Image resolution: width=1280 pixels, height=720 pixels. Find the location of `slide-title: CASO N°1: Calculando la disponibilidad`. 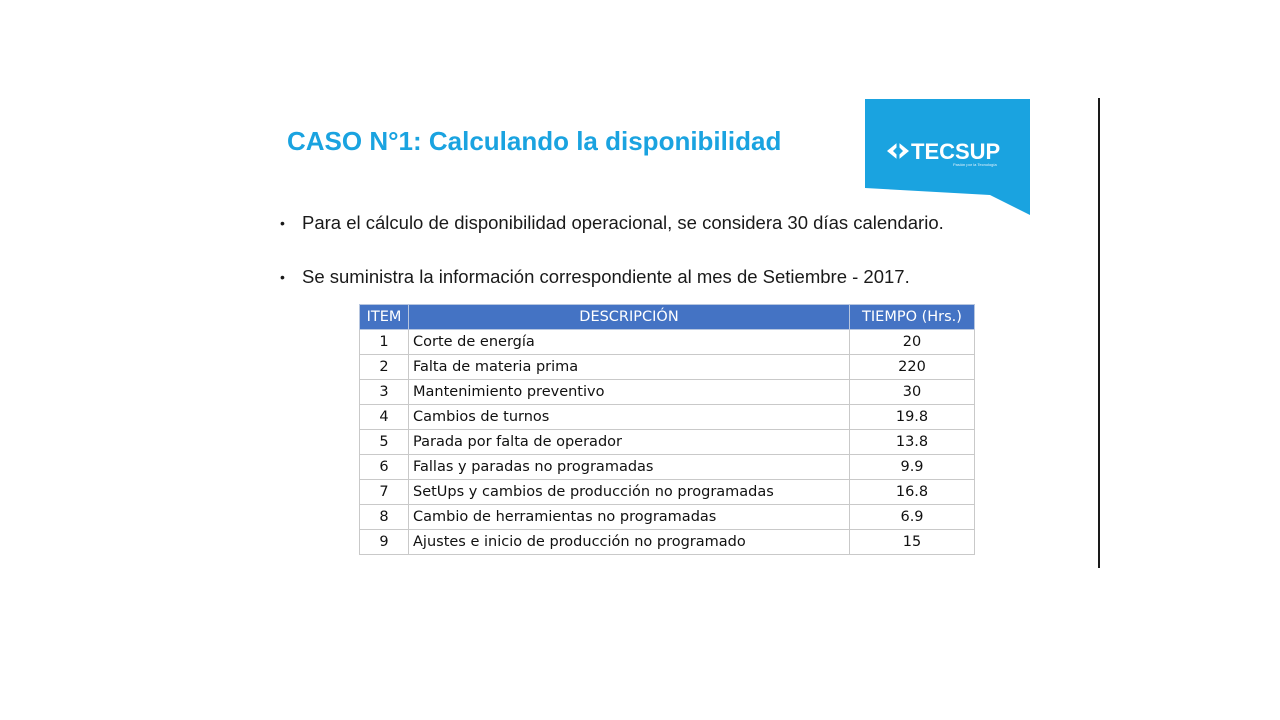

slide-title: CASO N°1: Calculando la disponibilidad is located at coordinates (534, 141).